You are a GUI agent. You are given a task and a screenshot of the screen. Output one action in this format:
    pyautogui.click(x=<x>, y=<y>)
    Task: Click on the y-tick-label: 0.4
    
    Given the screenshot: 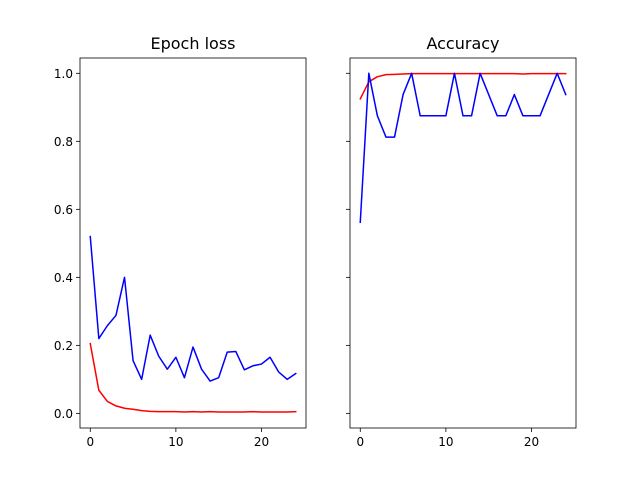 What is the action you would take?
    pyautogui.click(x=63, y=278)
    